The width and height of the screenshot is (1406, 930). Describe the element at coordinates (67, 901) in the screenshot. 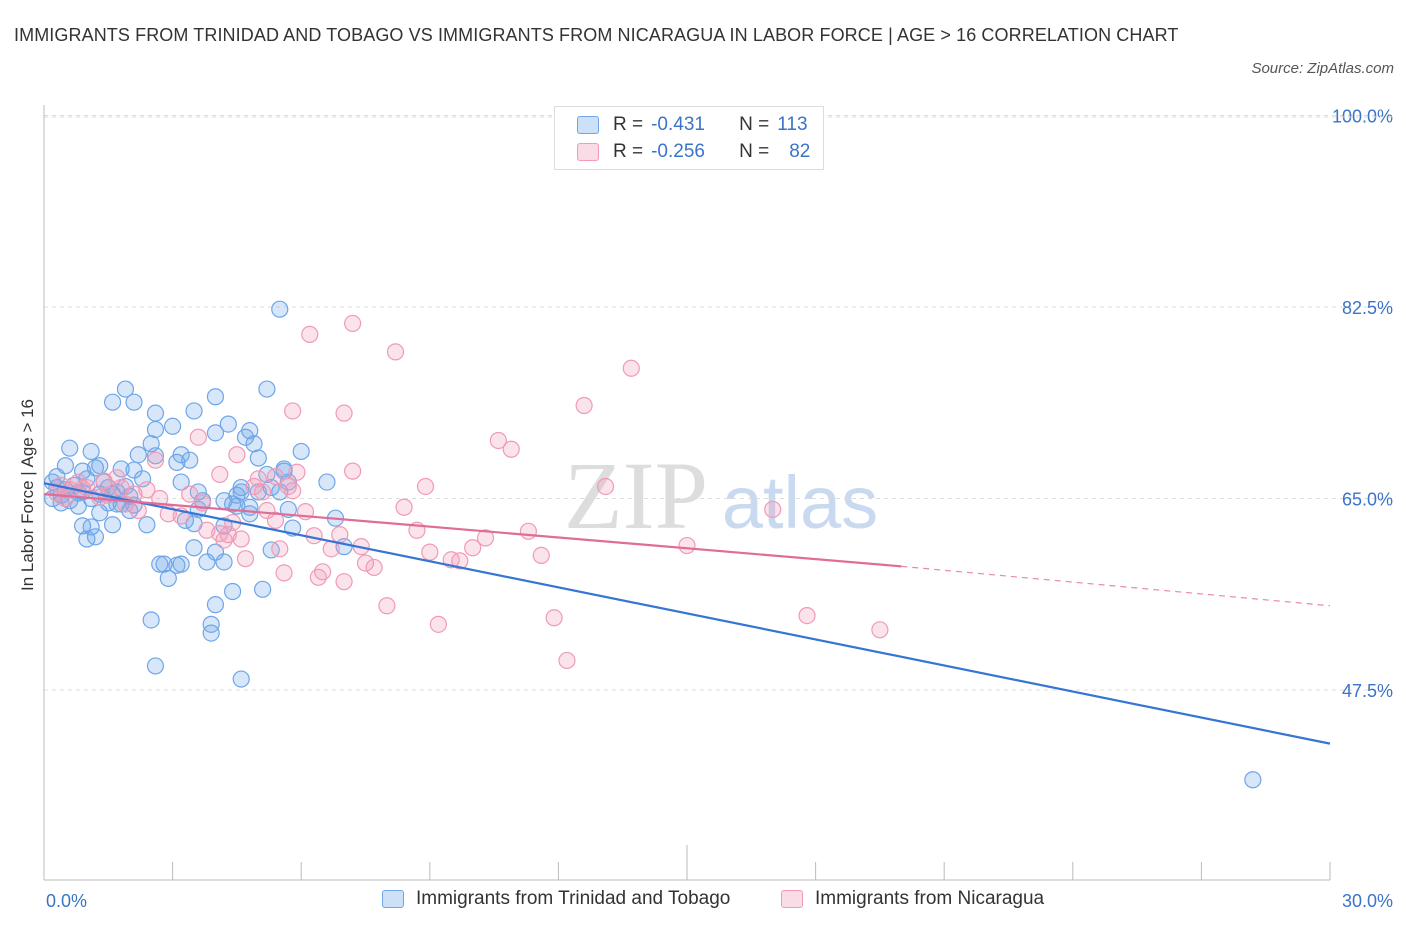

I see `x-tick-label-min: 0.0%` at that location.